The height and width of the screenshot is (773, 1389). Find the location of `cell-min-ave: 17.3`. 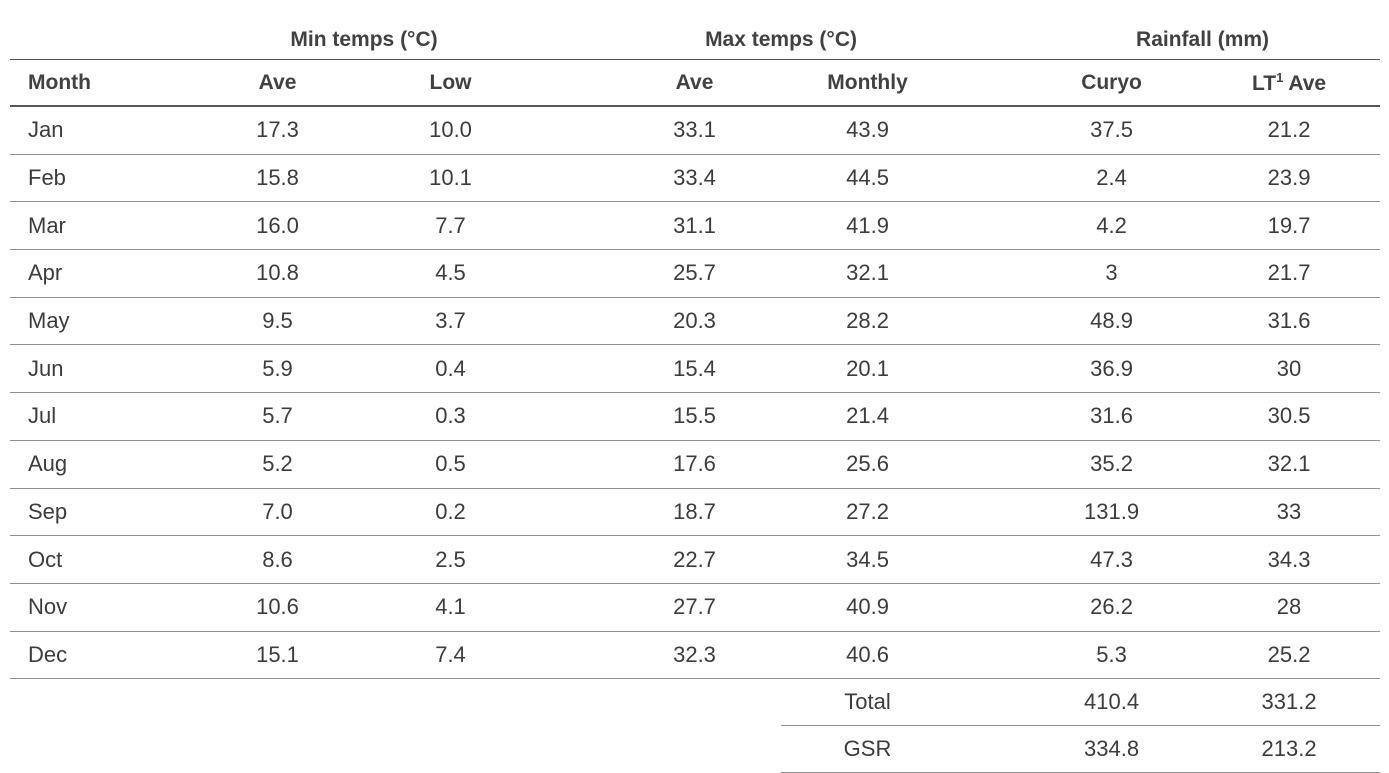

cell-min-ave: 17.3 is located at coordinates (277, 130).